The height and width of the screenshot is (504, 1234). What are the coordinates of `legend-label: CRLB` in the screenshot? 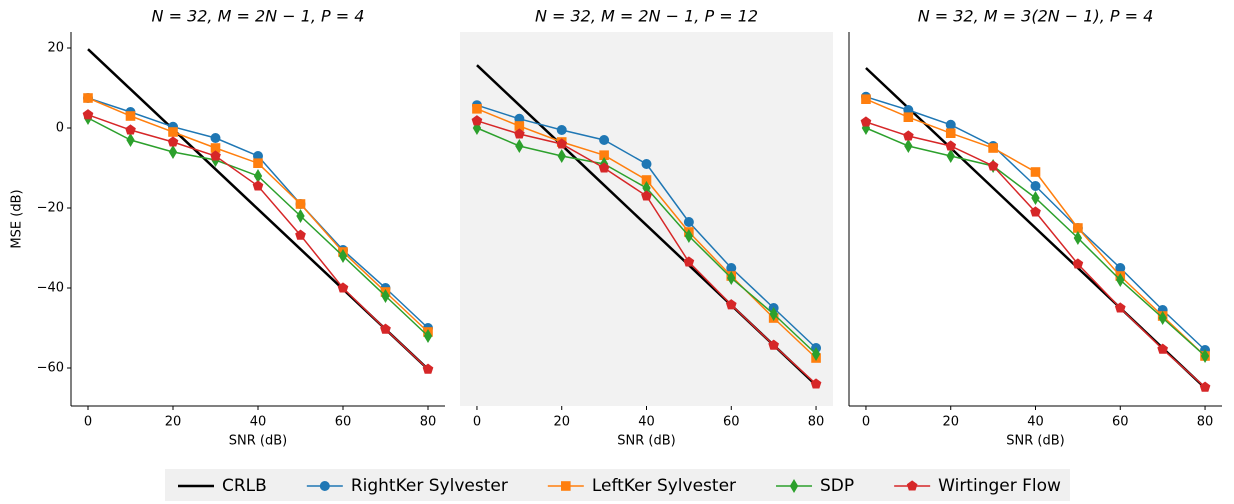 It's located at (244, 486).